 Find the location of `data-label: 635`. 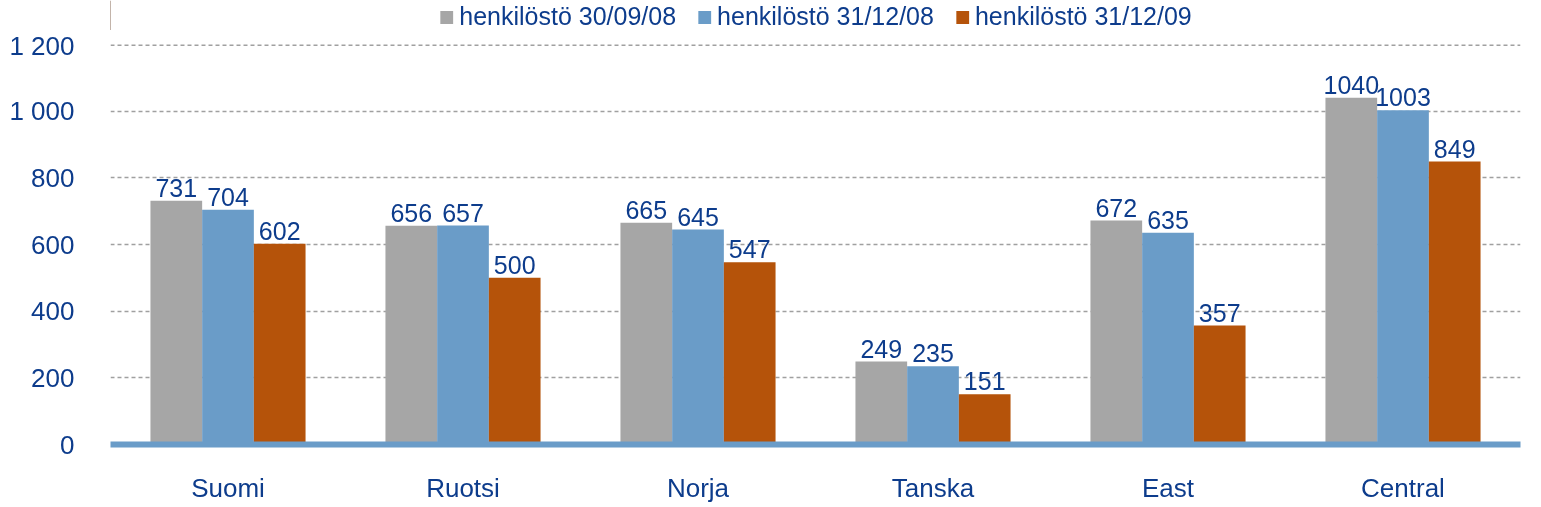

data-label: 635 is located at coordinates (1168, 219).